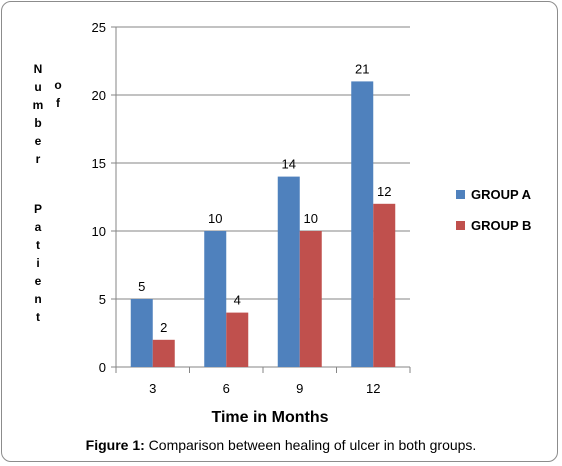 The width and height of the screenshot is (562, 466). What do you see at coordinates (58, 103) in the screenshot?
I see `y-title-letter: f` at bounding box center [58, 103].